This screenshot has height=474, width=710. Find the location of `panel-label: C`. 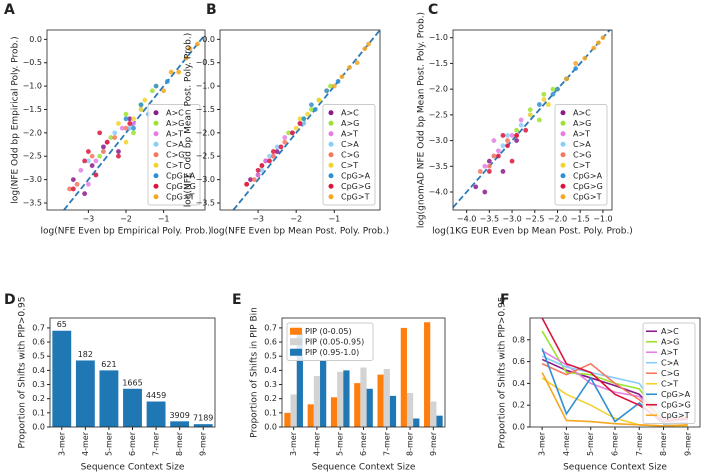

panel-label: C is located at coordinates (433, 10).